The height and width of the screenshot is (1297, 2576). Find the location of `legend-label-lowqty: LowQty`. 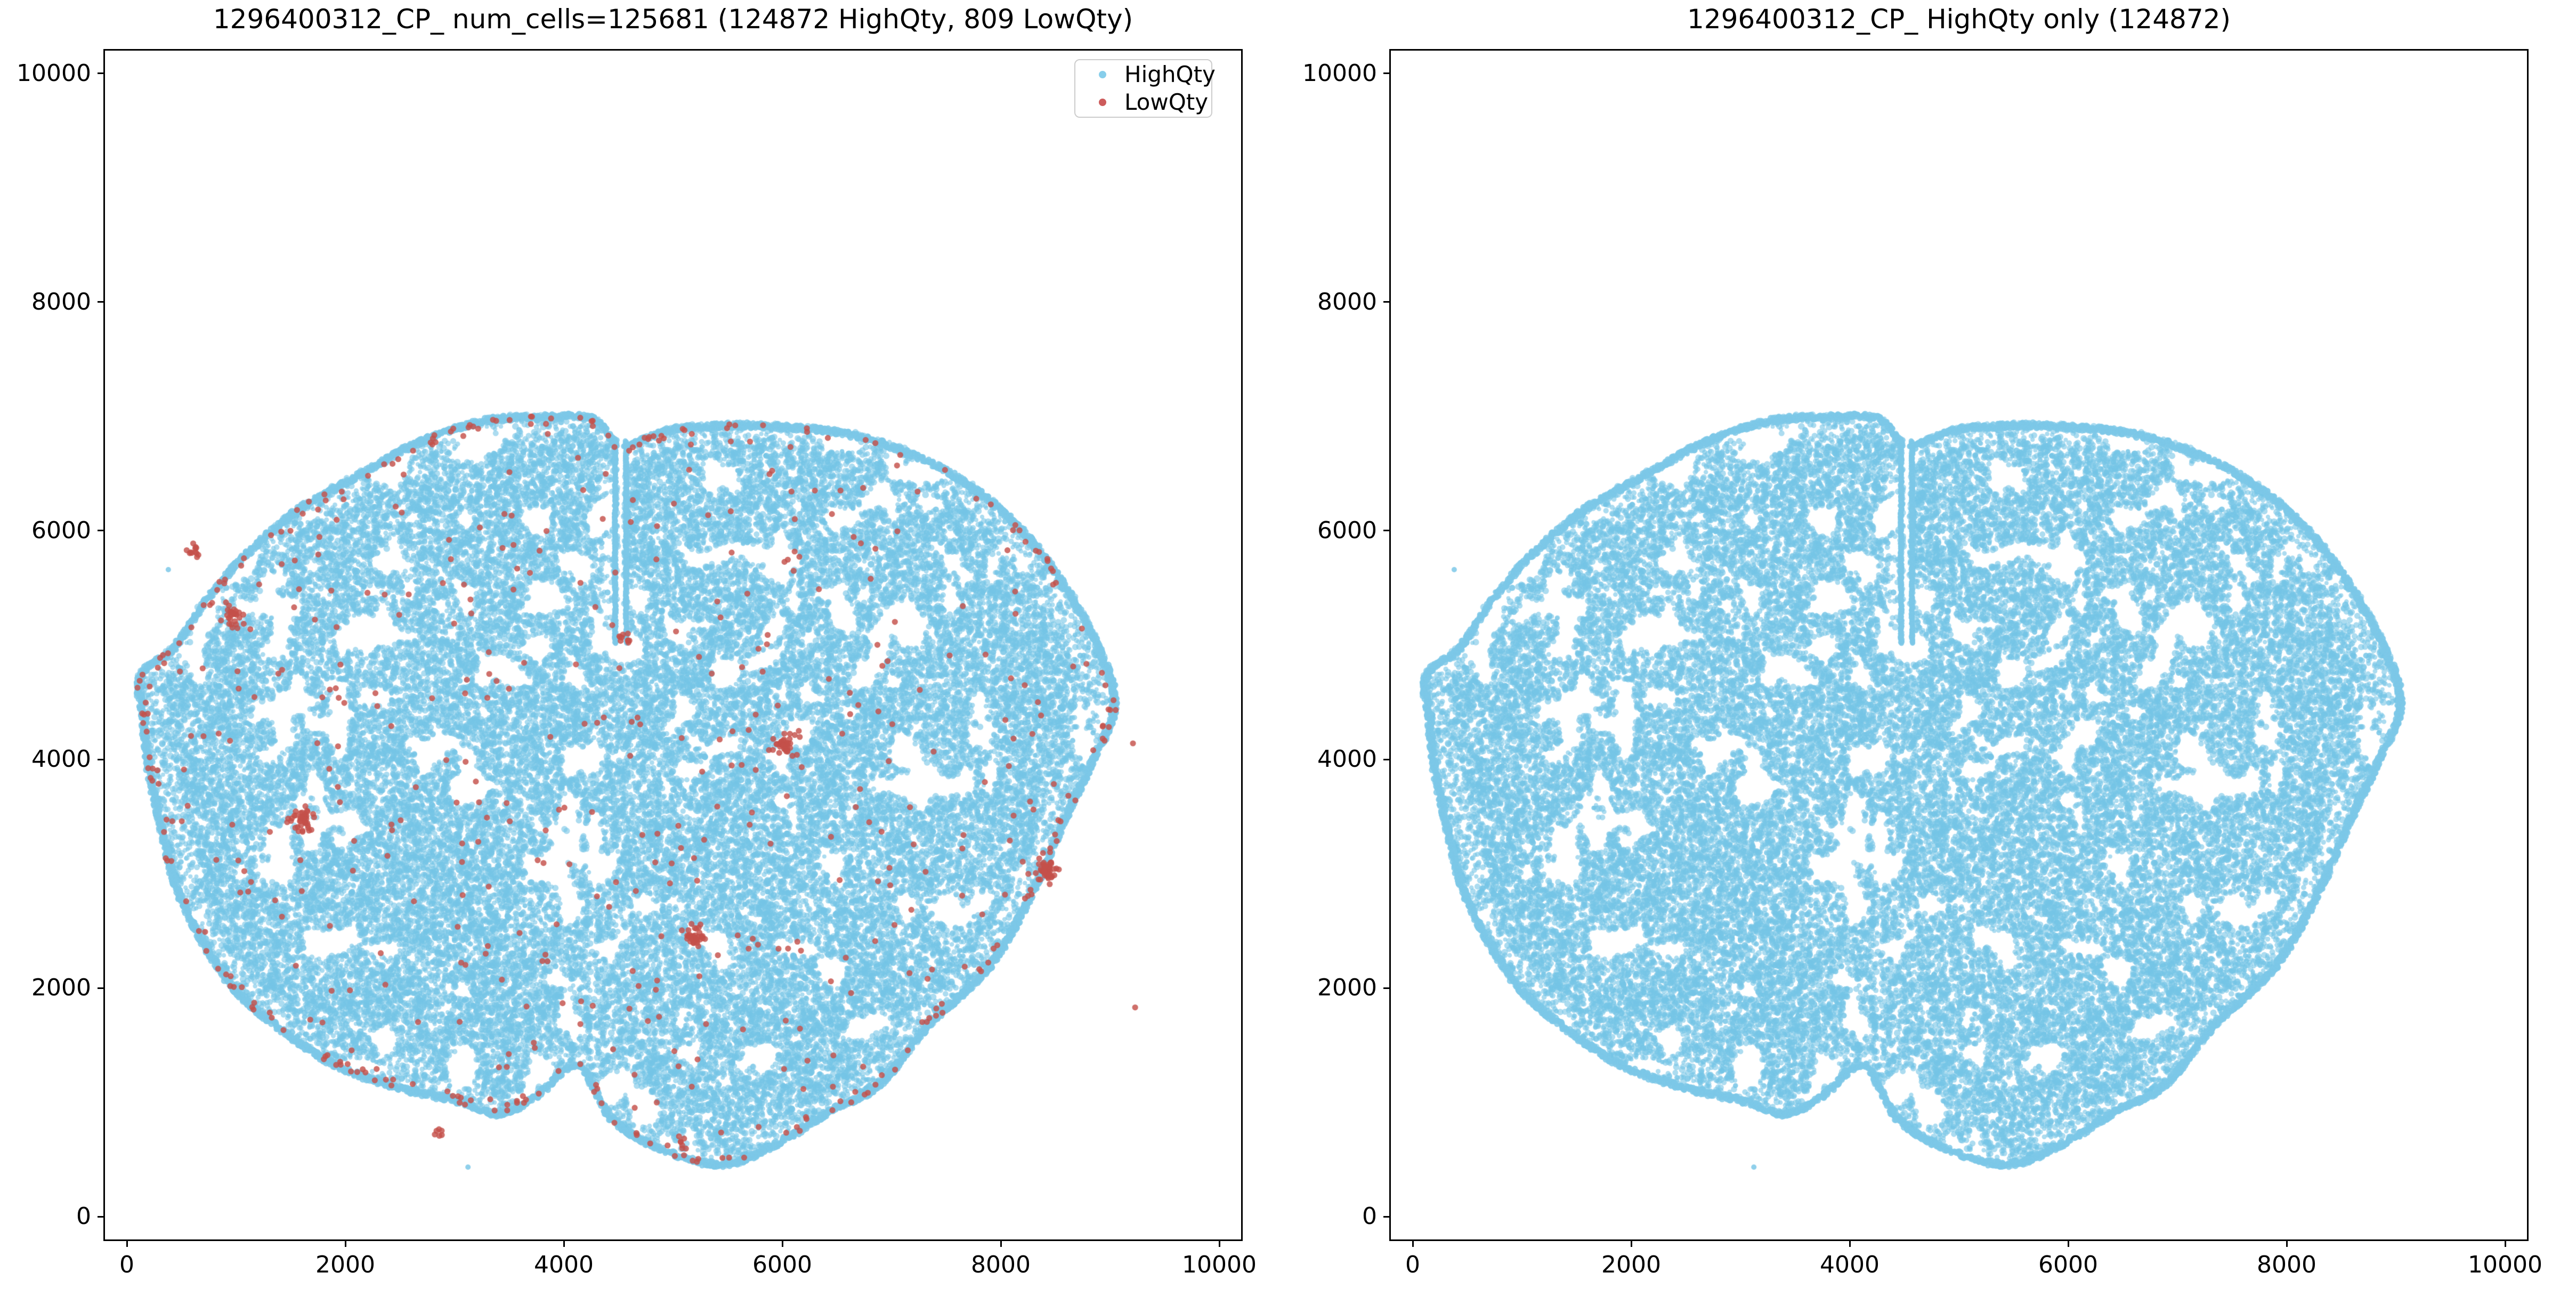

legend-label-lowqty: LowQty is located at coordinates (1167, 102).